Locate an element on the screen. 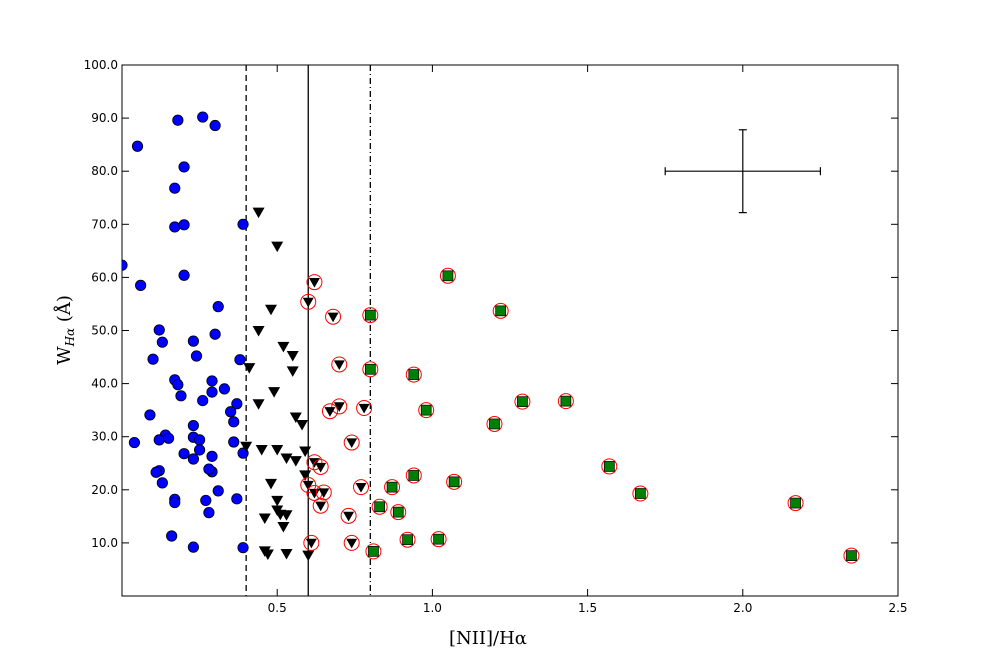 The image size is (997, 664). y-tick-label: 40.0 is located at coordinates (104, 384).